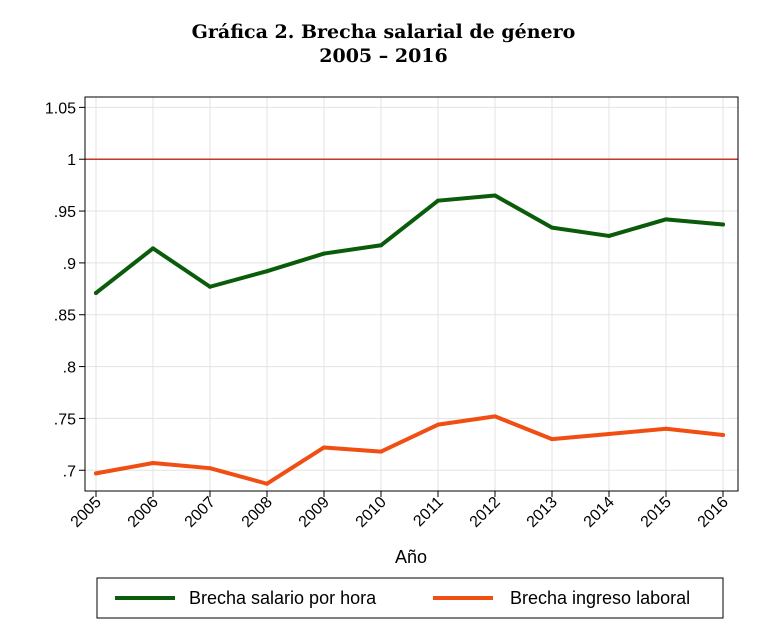 Image resolution: width=767 pixels, height=629 pixels. Describe the element at coordinates (60, 108) in the screenshot. I see `y-tick-label: 1.05` at that location.